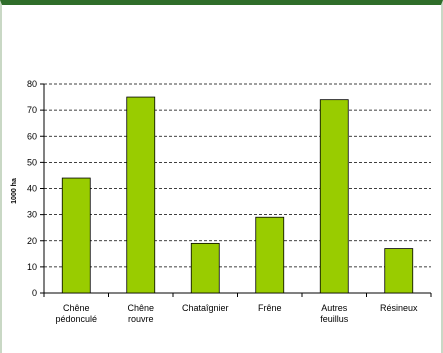  Describe the element at coordinates (32, 110) in the screenshot. I see `y-tick-label: 70` at that location.